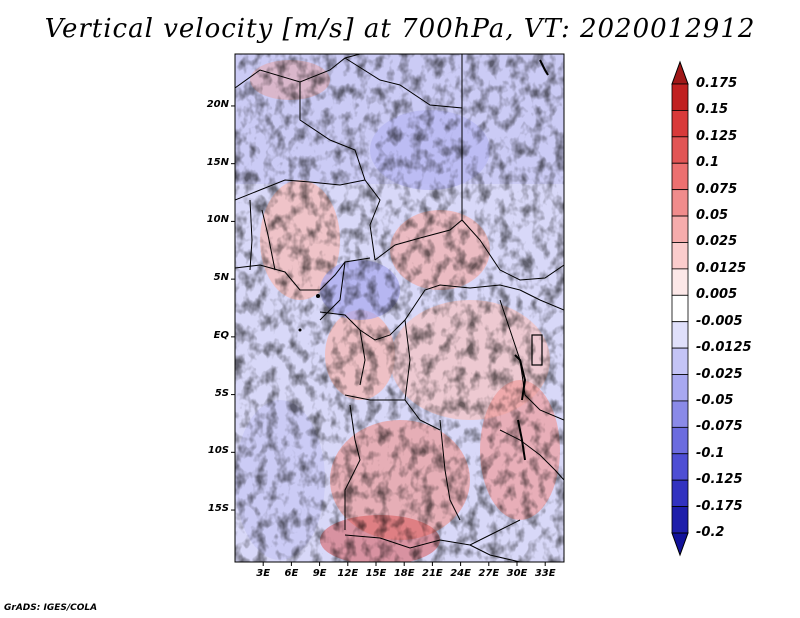 This screenshot has width=800, height=618. I want to click on lon-label: 27E, so click(489, 573).